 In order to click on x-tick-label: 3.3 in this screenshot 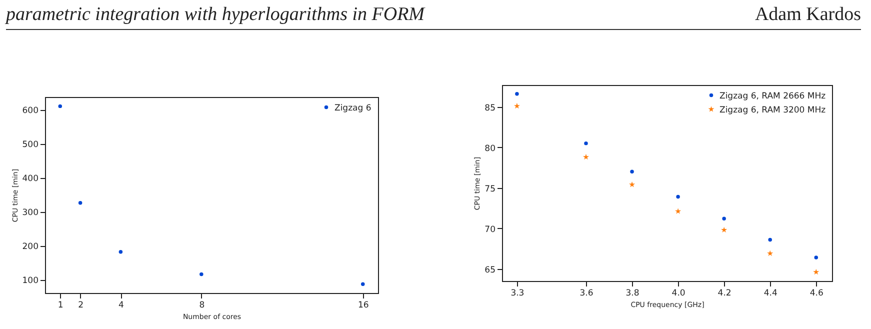, I will do `click(517, 293)`.